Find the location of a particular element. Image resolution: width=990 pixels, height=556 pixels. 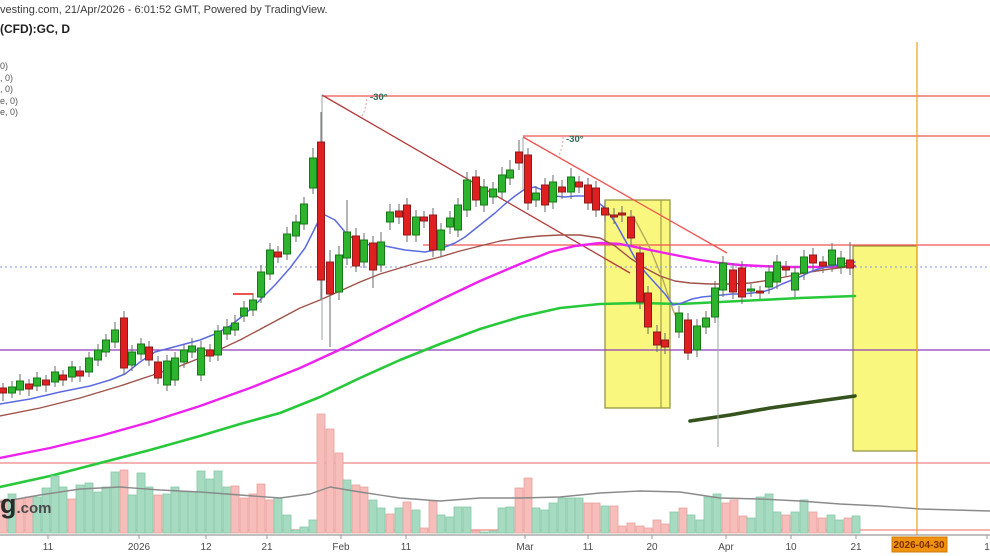

x-axis-label: 10 is located at coordinates (791, 547).